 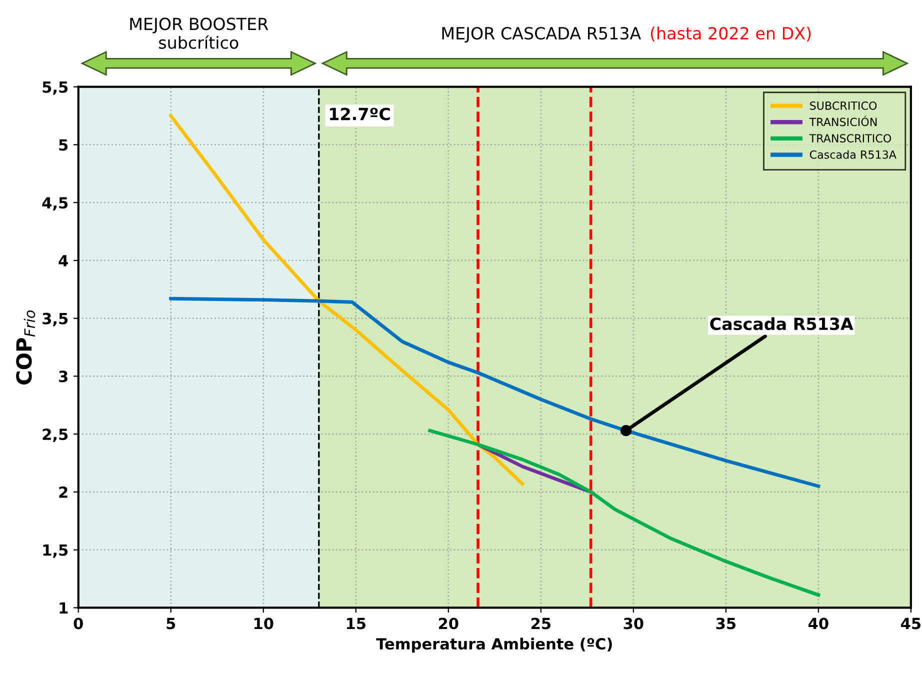 What do you see at coordinates (360, 114) in the screenshot?
I see `ref-line-label: 12.7ºC` at bounding box center [360, 114].